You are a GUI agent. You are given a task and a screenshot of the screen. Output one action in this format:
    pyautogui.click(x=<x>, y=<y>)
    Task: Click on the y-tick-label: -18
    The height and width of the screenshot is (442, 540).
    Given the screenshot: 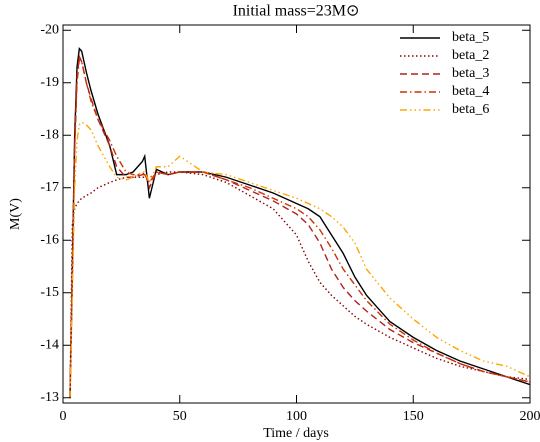 What is the action you would take?
    pyautogui.click(x=49, y=134)
    